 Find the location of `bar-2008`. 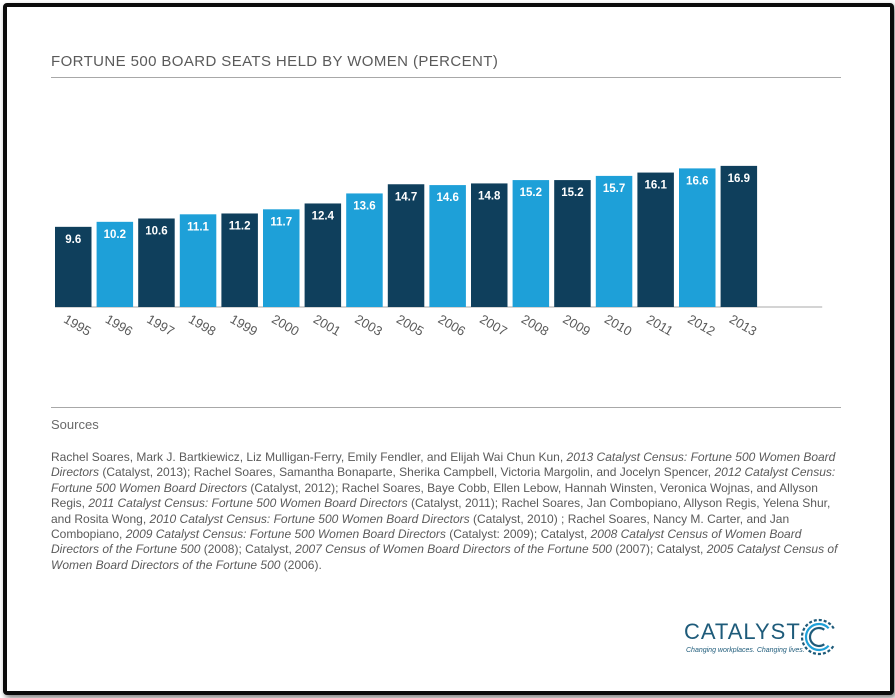

bar-2008 is located at coordinates (531, 243).